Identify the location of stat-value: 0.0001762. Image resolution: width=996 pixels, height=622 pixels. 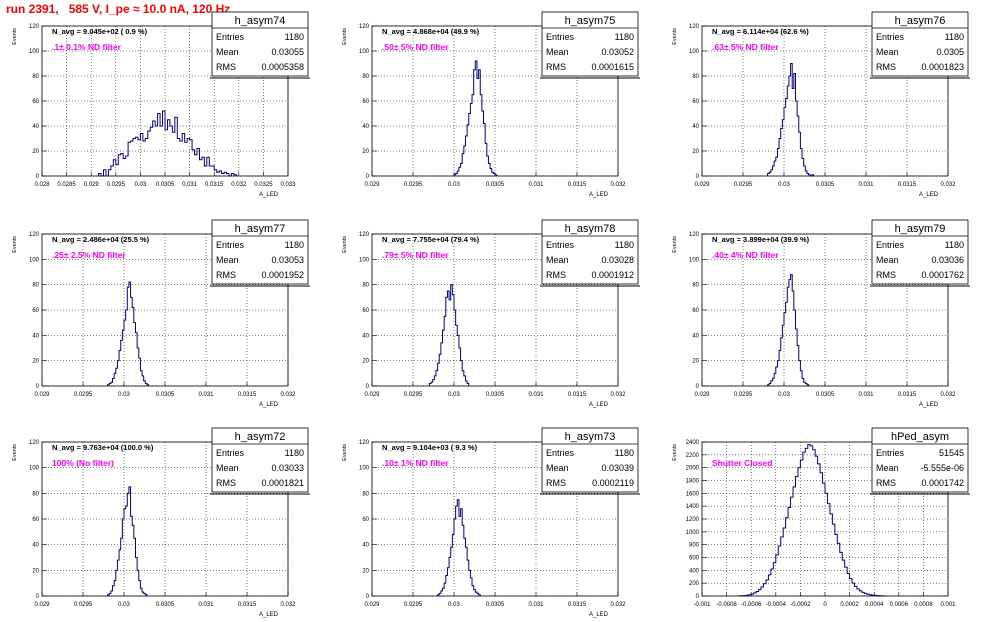
(942, 275).